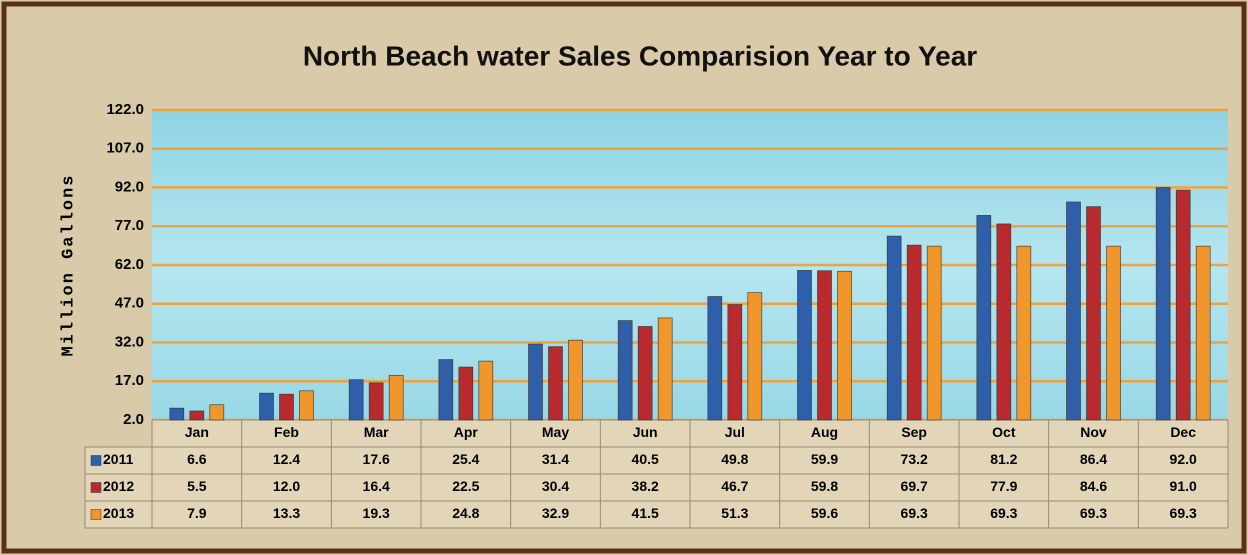 Image resolution: width=1248 pixels, height=555 pixels. Describe the element at coordinates (129, 186) in the screenshot. I see `y-tick-label: 92.0` at that location.